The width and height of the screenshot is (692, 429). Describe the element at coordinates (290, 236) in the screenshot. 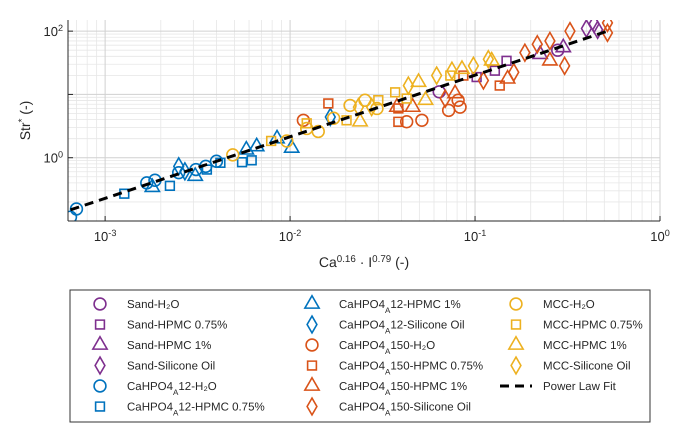

I see `x-tick-label: 10$^{-2}$` at that location.